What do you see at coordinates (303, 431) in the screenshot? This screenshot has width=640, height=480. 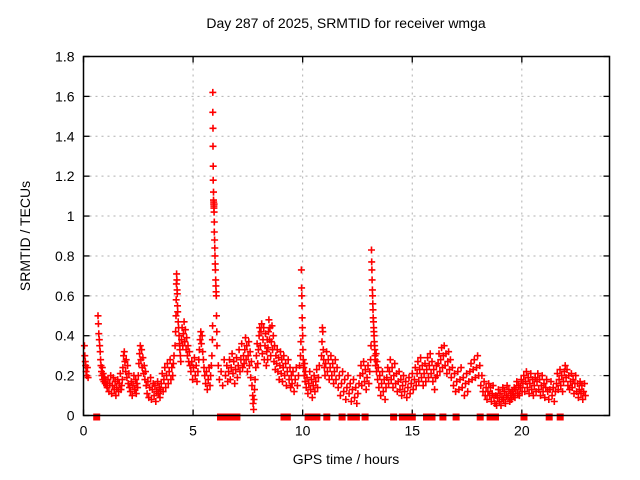 I see `x-tick-label: 10` at bounding box center [303, 431].